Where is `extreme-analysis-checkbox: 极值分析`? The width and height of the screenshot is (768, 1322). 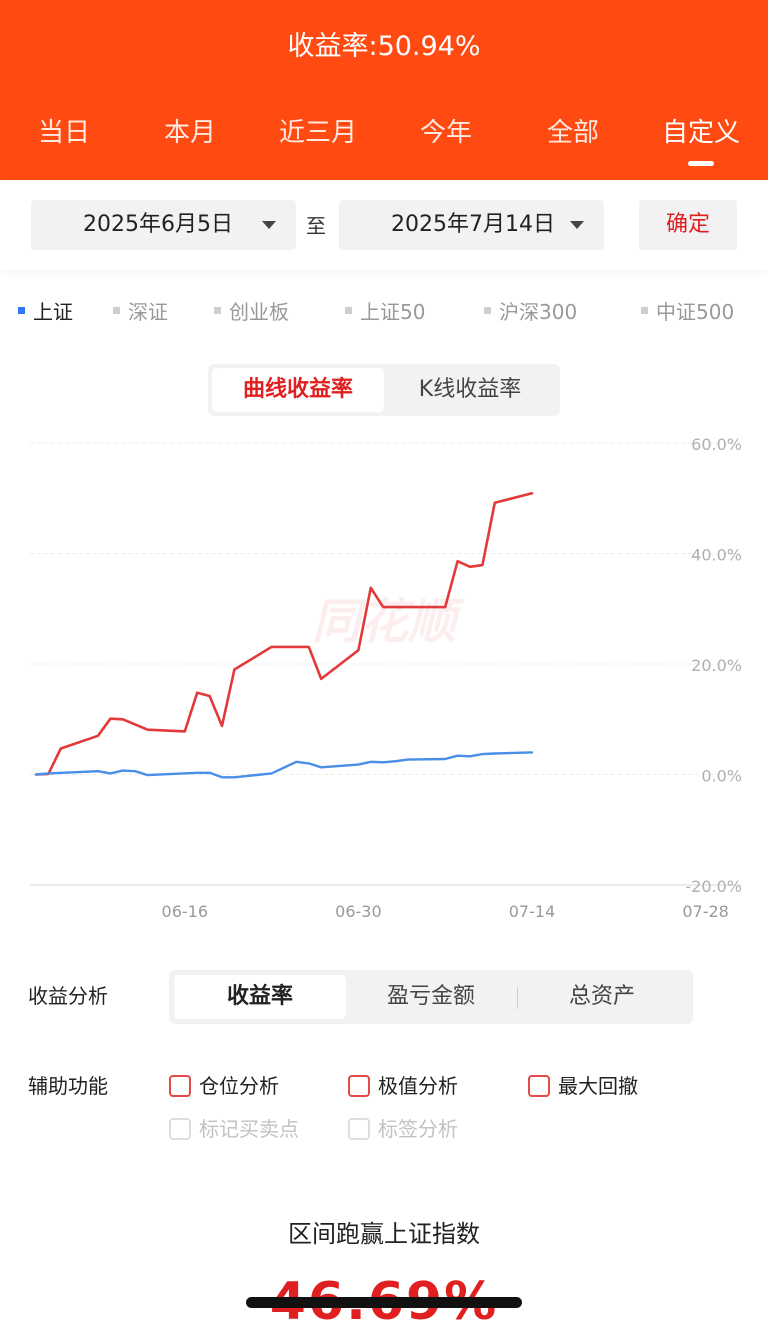
extreme-analysis-checkbox: 极值分析 is located at coordinates (403, 1084).